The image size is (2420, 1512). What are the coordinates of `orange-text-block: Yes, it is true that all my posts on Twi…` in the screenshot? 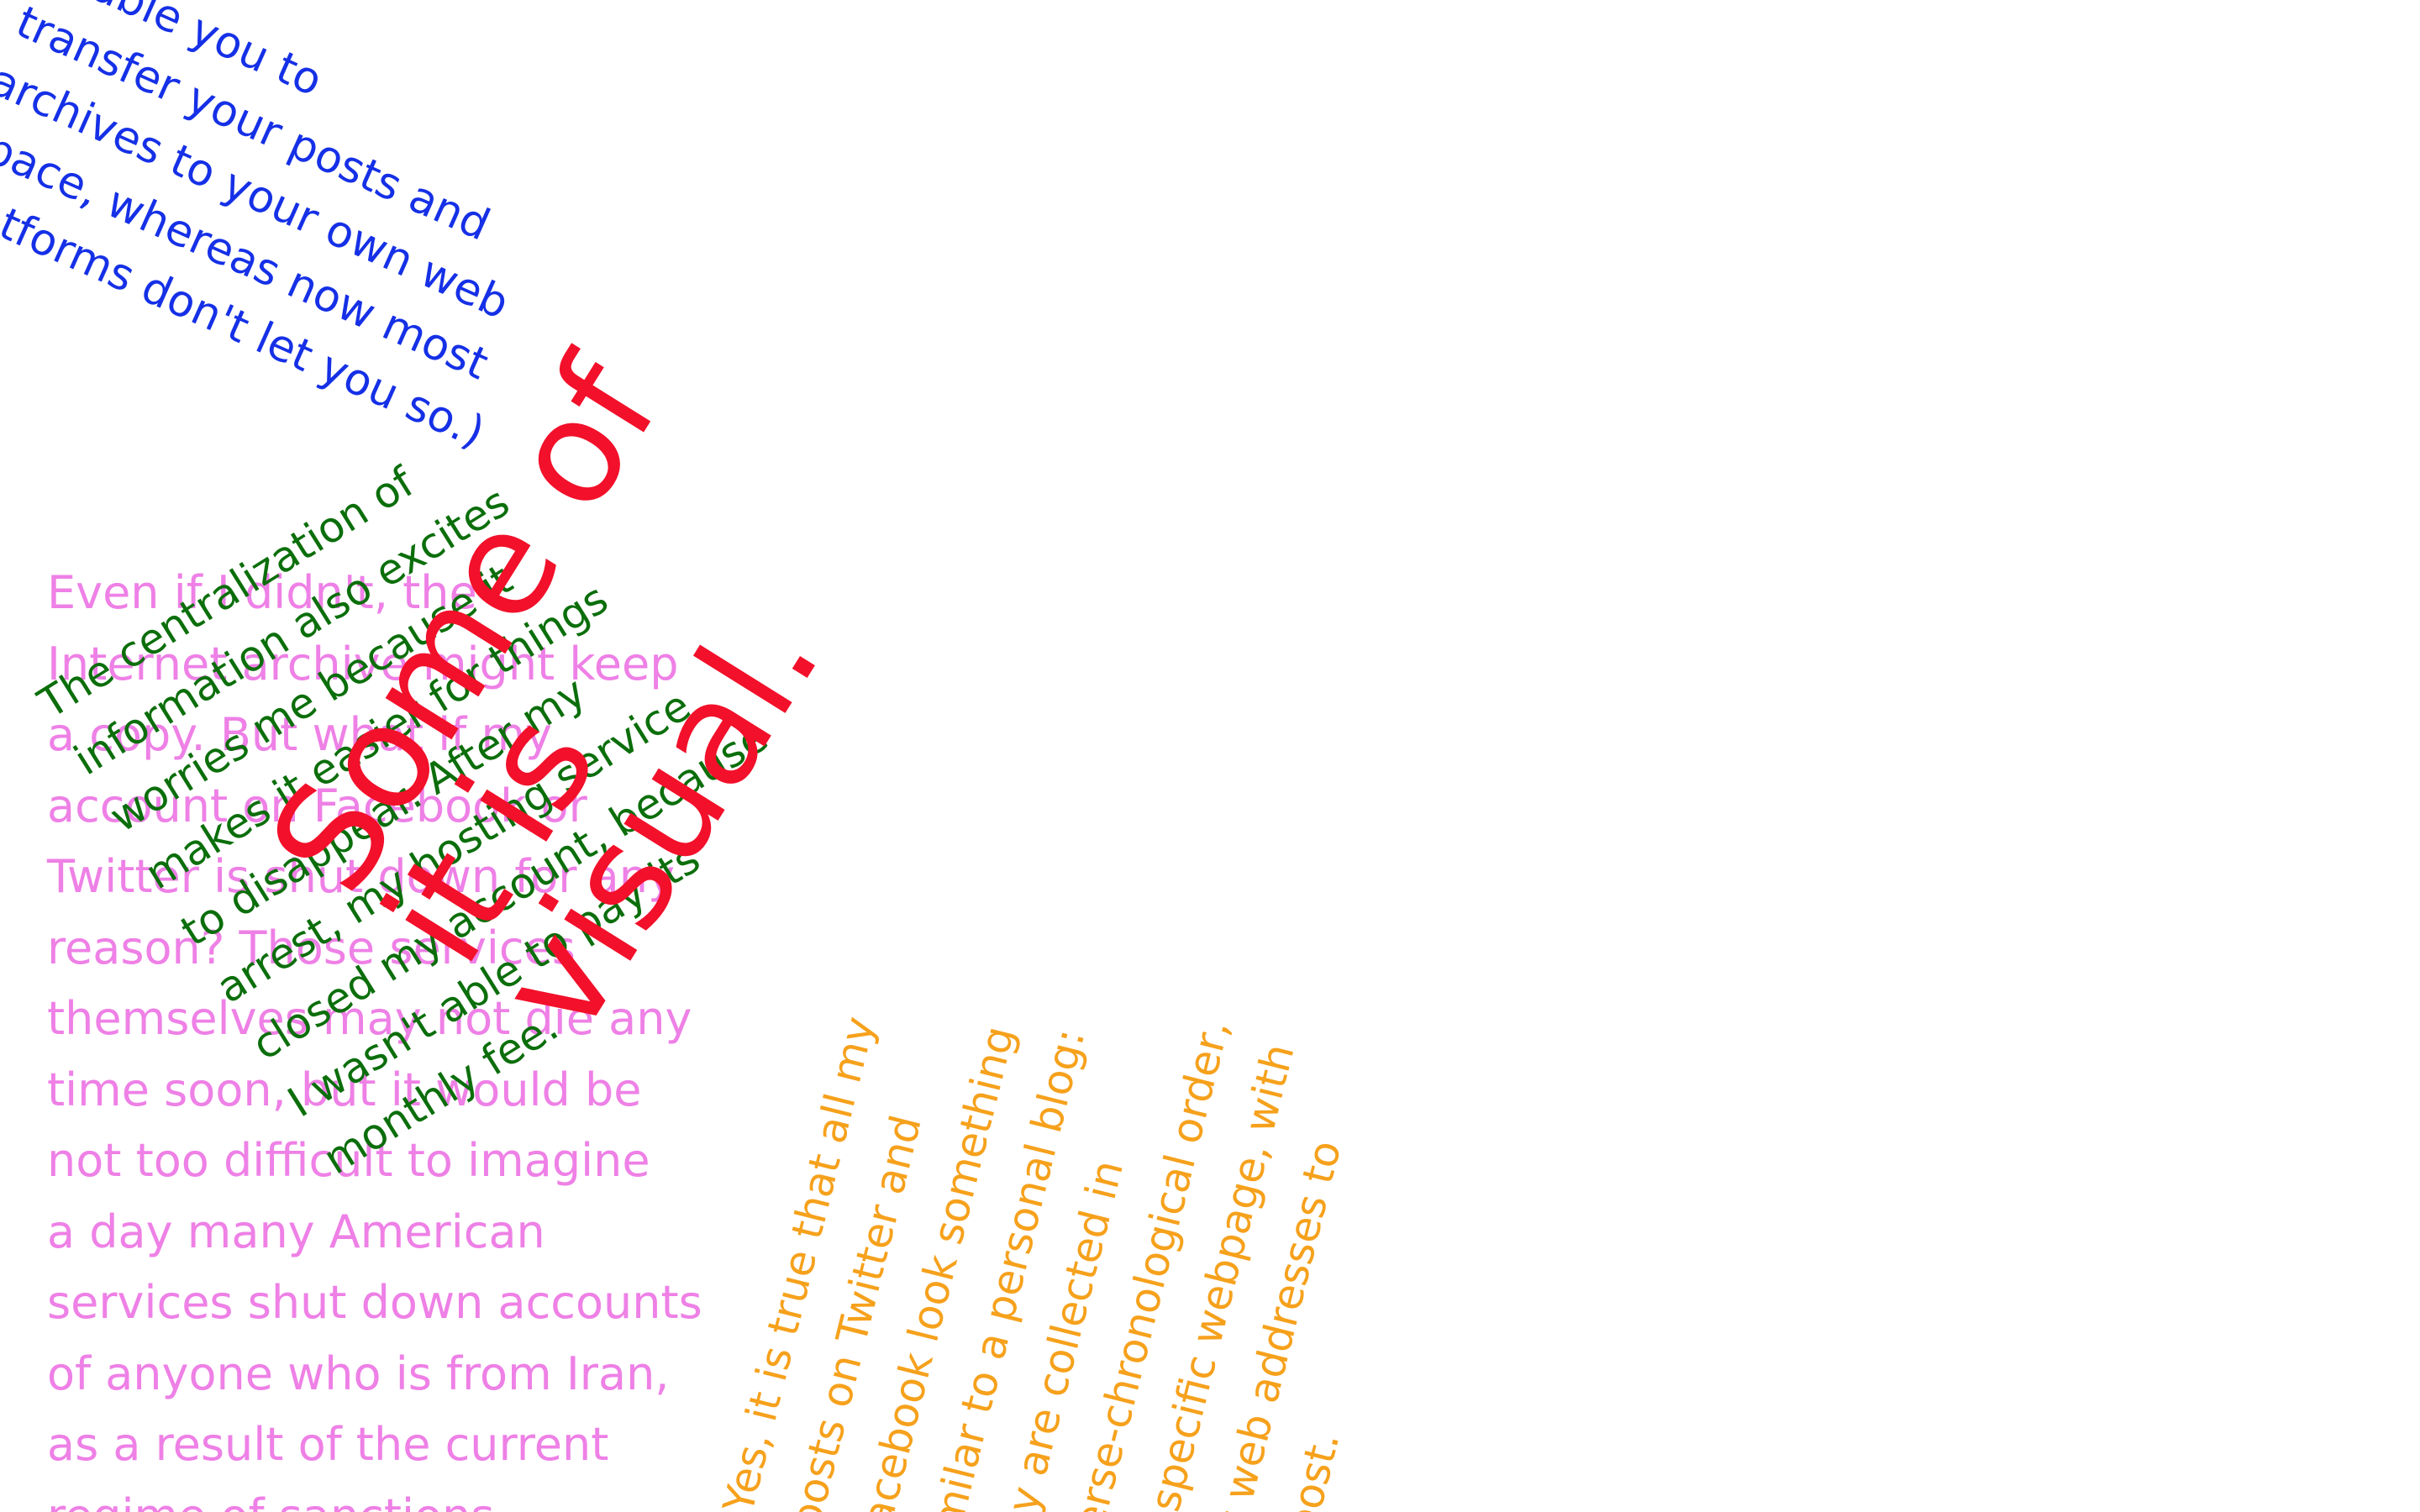 It's located at (1076, 1220).